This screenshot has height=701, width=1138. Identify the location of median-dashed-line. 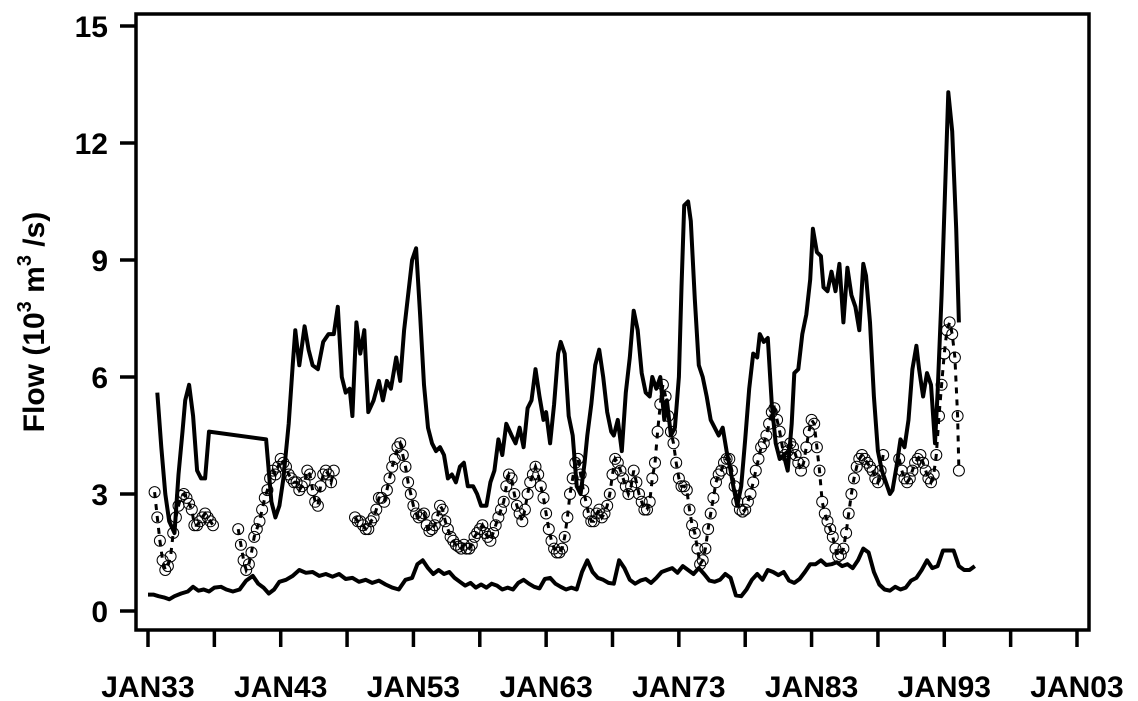
(619, 476).